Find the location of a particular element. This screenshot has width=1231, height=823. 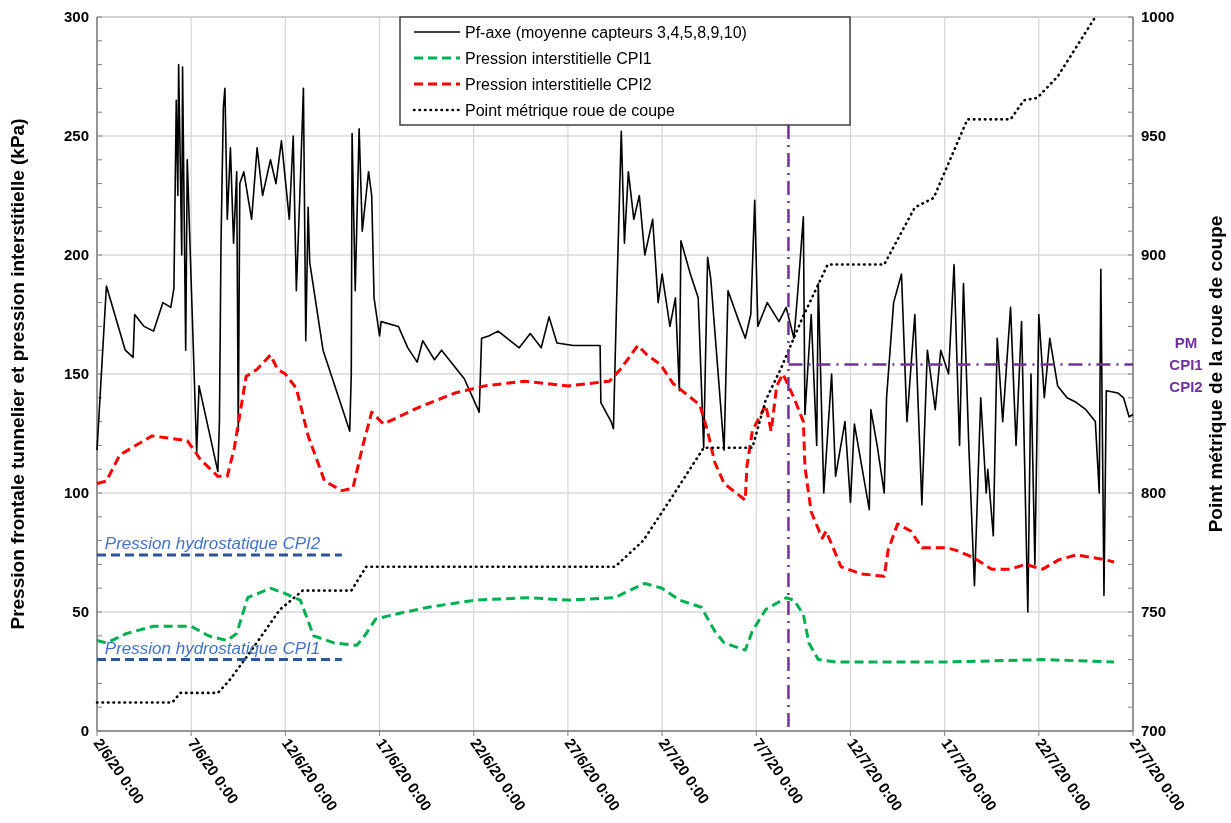

y-axis-title: Pression frontale tunnelier et pression interstitielle (kPa) is located at coordinates (17, 374).